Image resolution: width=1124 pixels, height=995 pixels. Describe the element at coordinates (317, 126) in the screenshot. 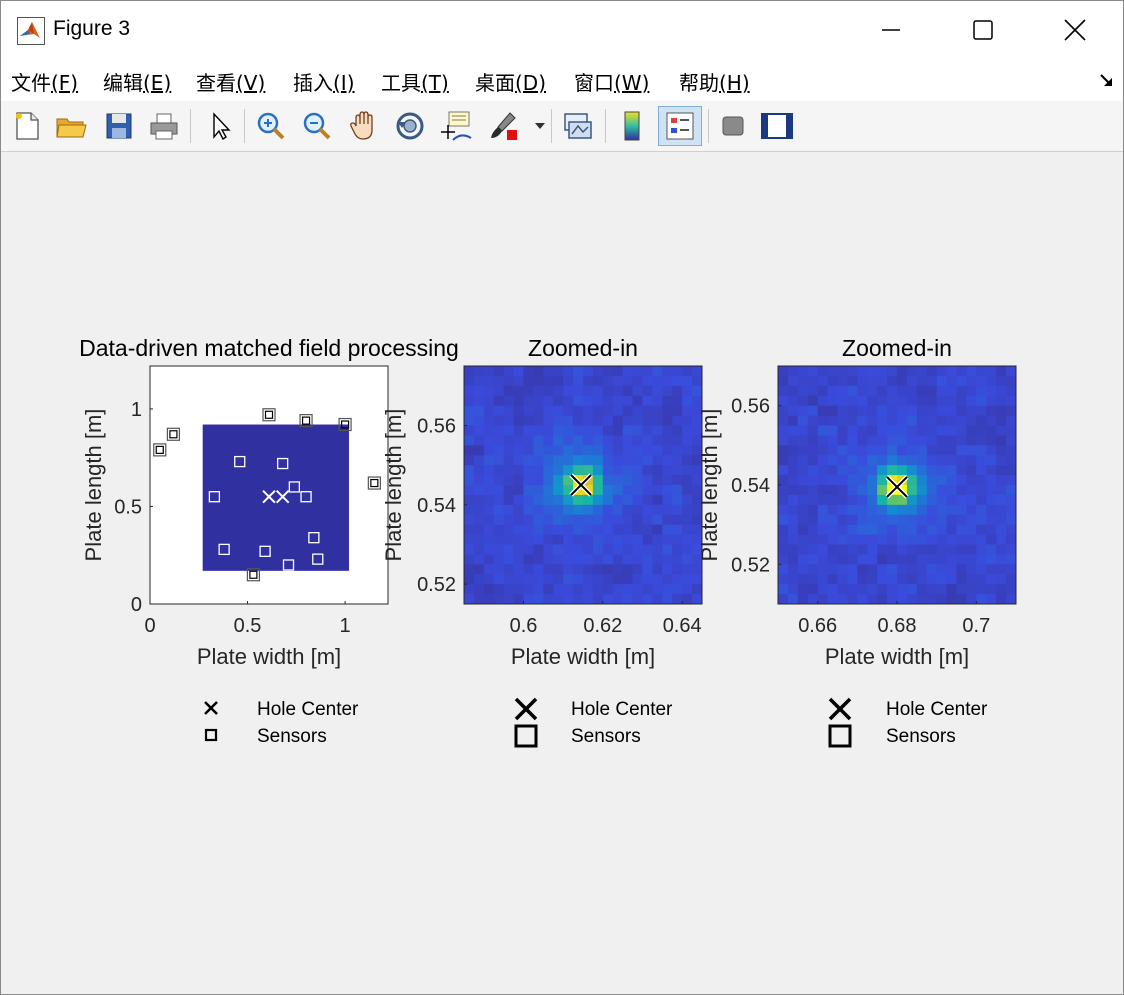

I see `zoom-out-button` at that location.